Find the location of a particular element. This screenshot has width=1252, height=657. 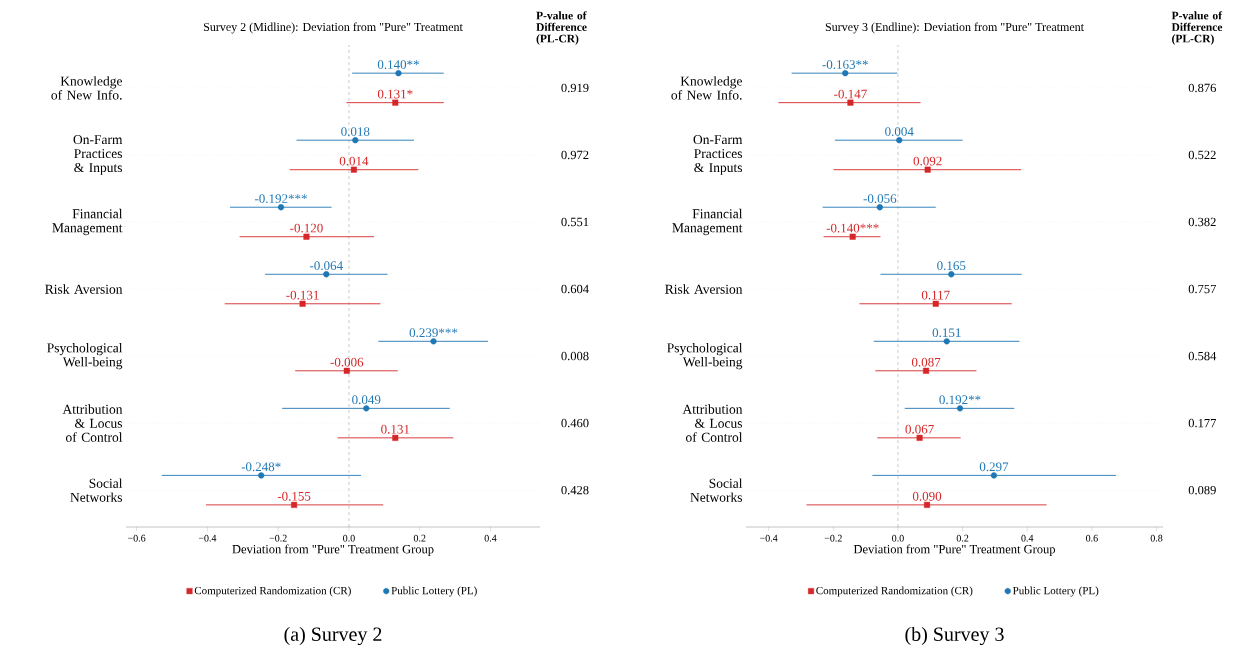

data-label: -0.147 is located at coordinates (850, 94).